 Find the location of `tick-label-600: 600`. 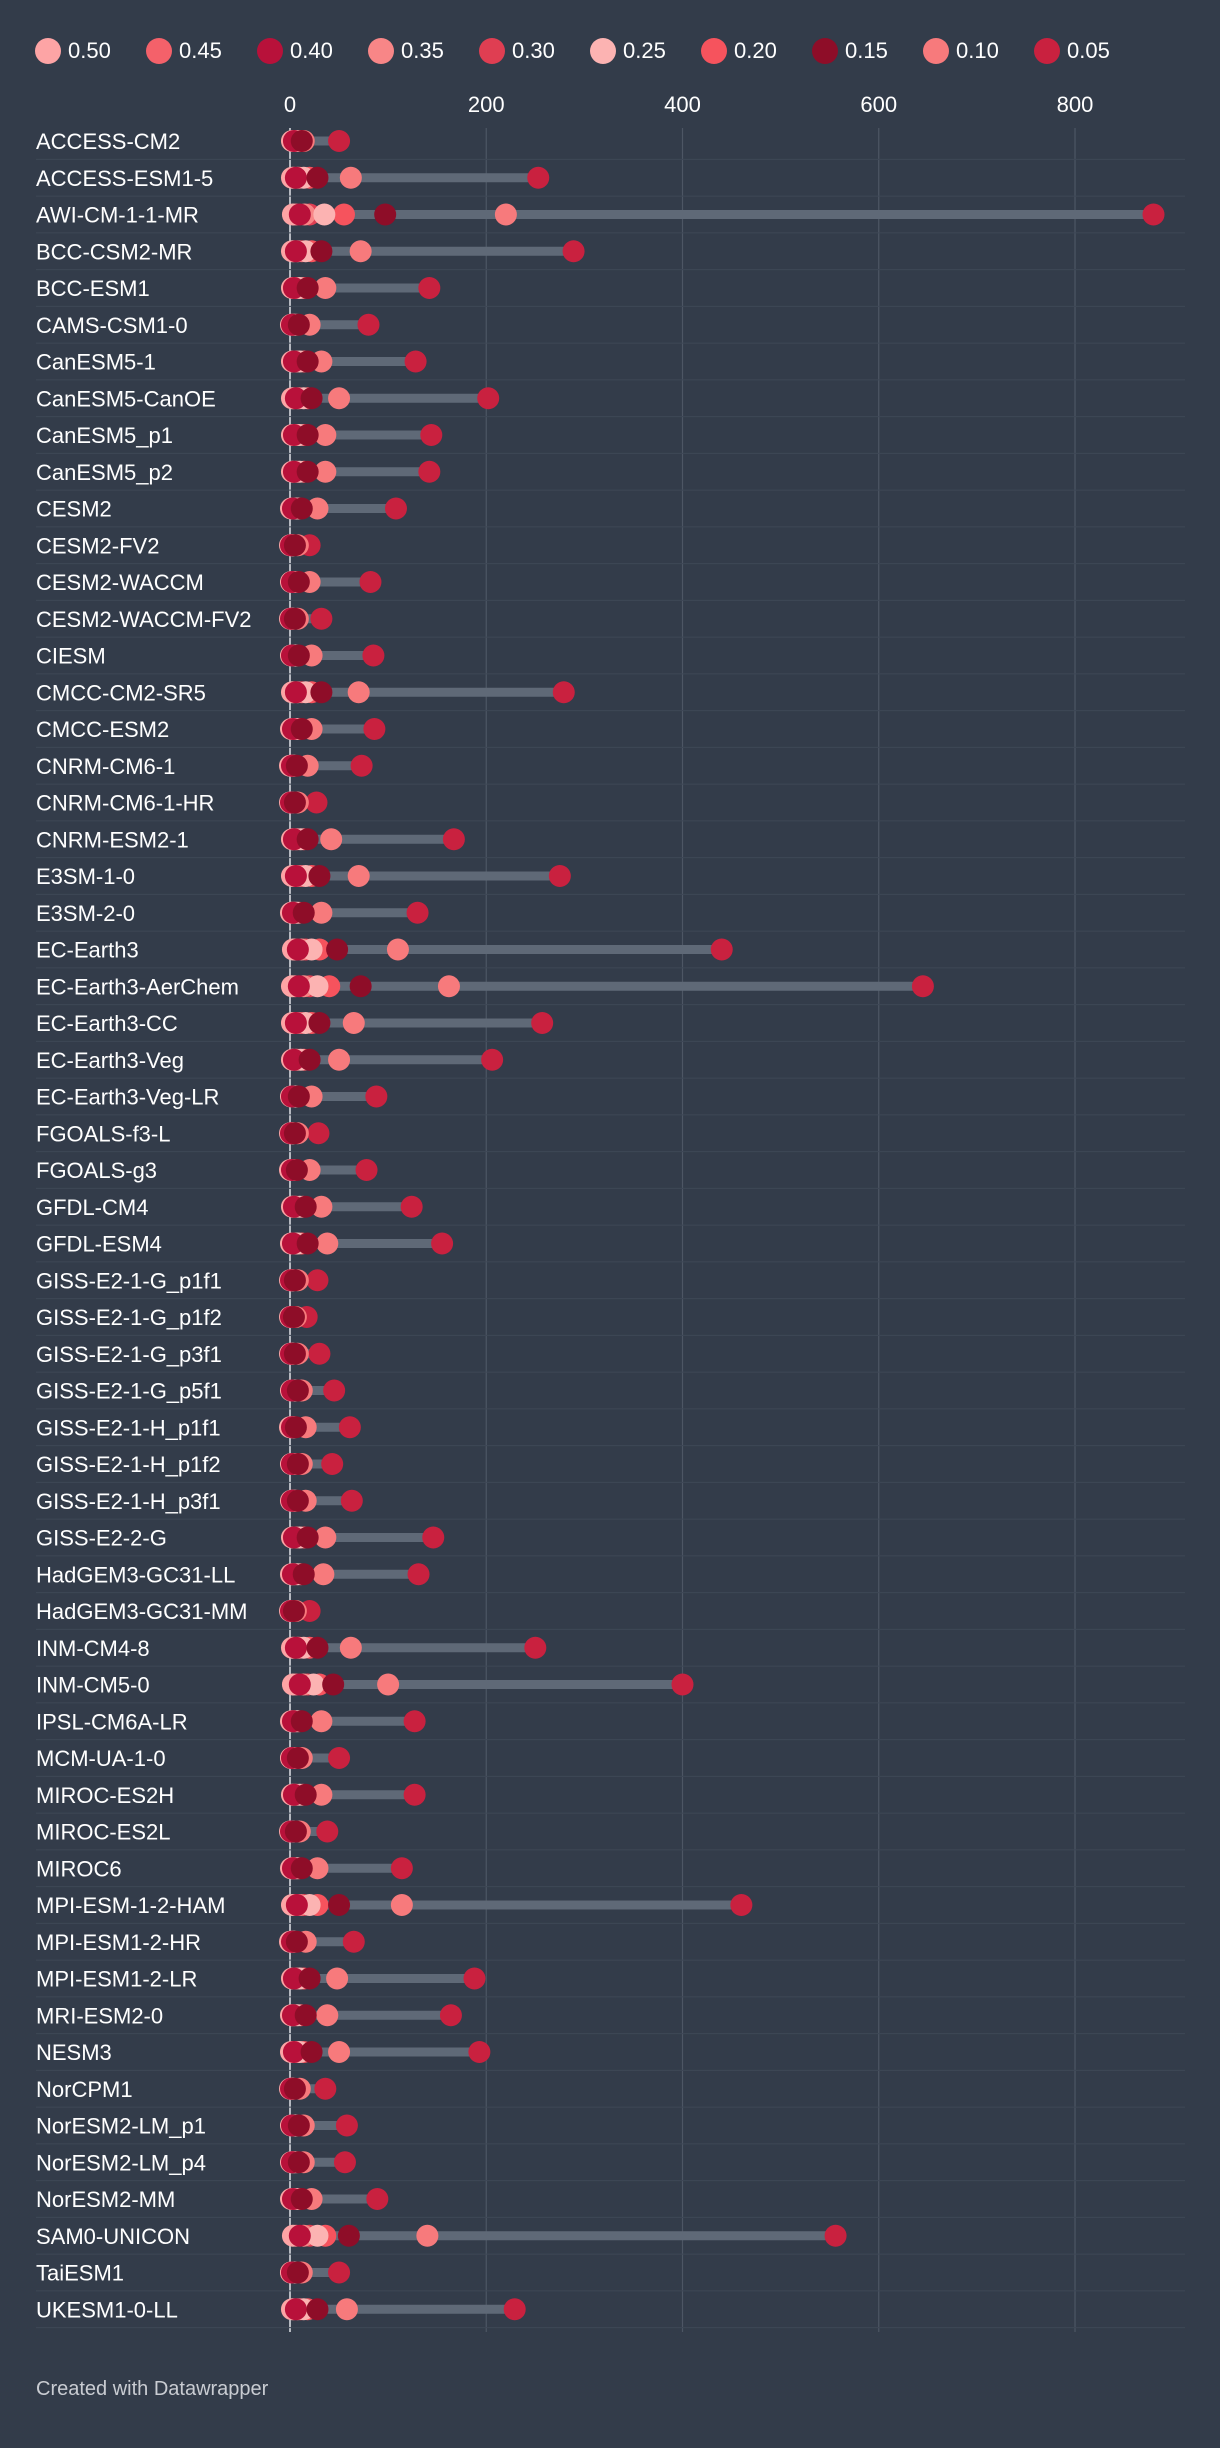

tick-label-600: 600 is located at coordinates (878, 104).